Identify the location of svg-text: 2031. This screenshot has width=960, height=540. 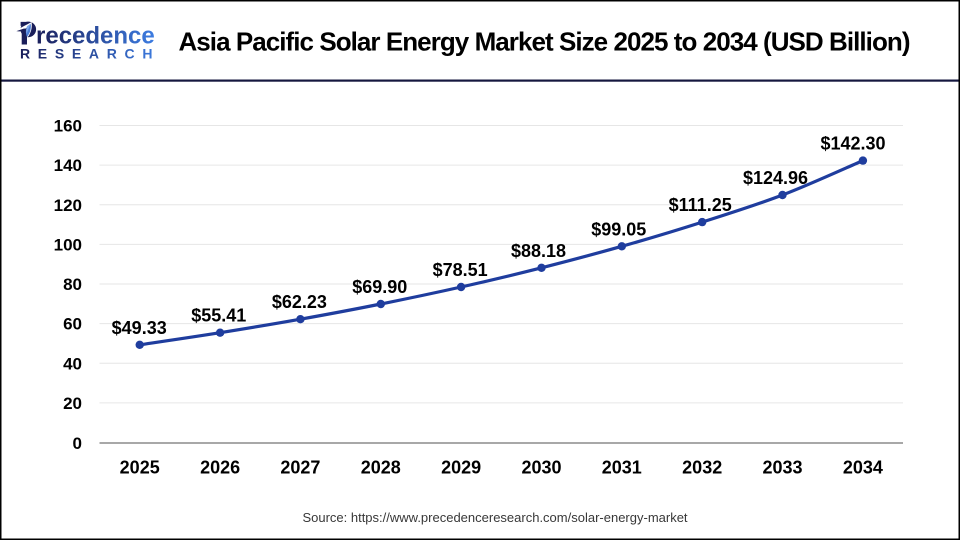
(622, 468).